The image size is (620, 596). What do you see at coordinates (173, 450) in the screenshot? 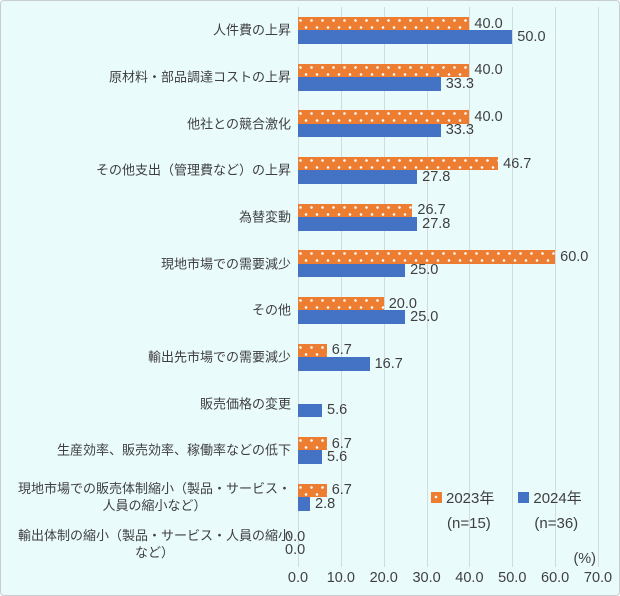
I see `category-label: 生産効率、販売効率、稼働率などの低下` at bounding box center [173, 450].